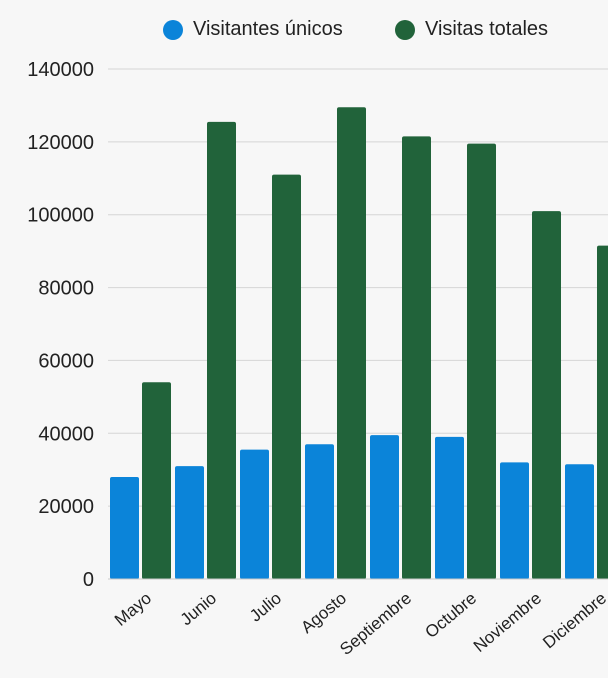 Image resolution: width=608 pixels, height=678 pixels. I want to click on legend-item-unique-visitors: Visitantes únicos, so click(253, 29).